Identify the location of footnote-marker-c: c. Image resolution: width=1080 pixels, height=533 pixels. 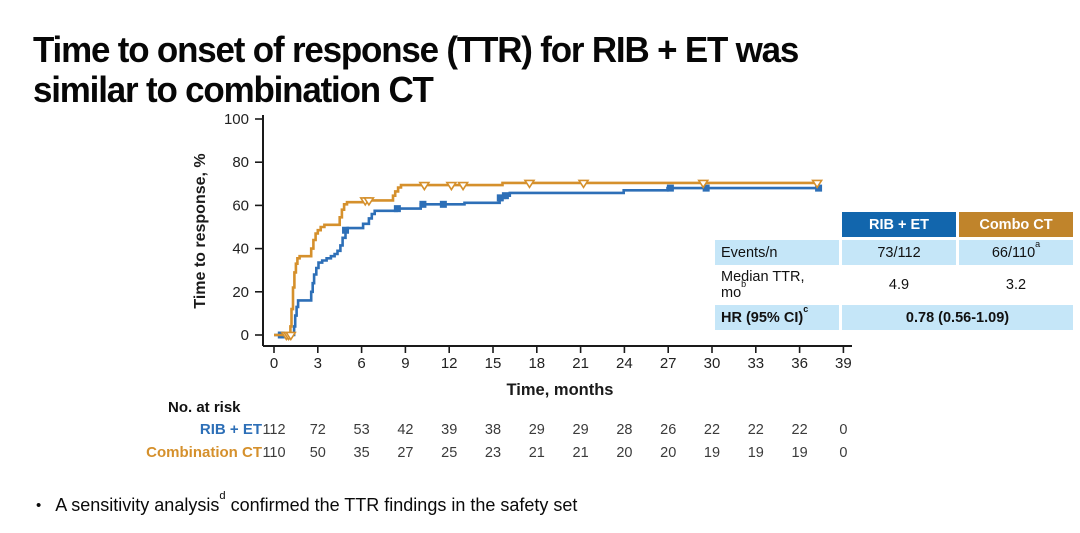
(806, 308).